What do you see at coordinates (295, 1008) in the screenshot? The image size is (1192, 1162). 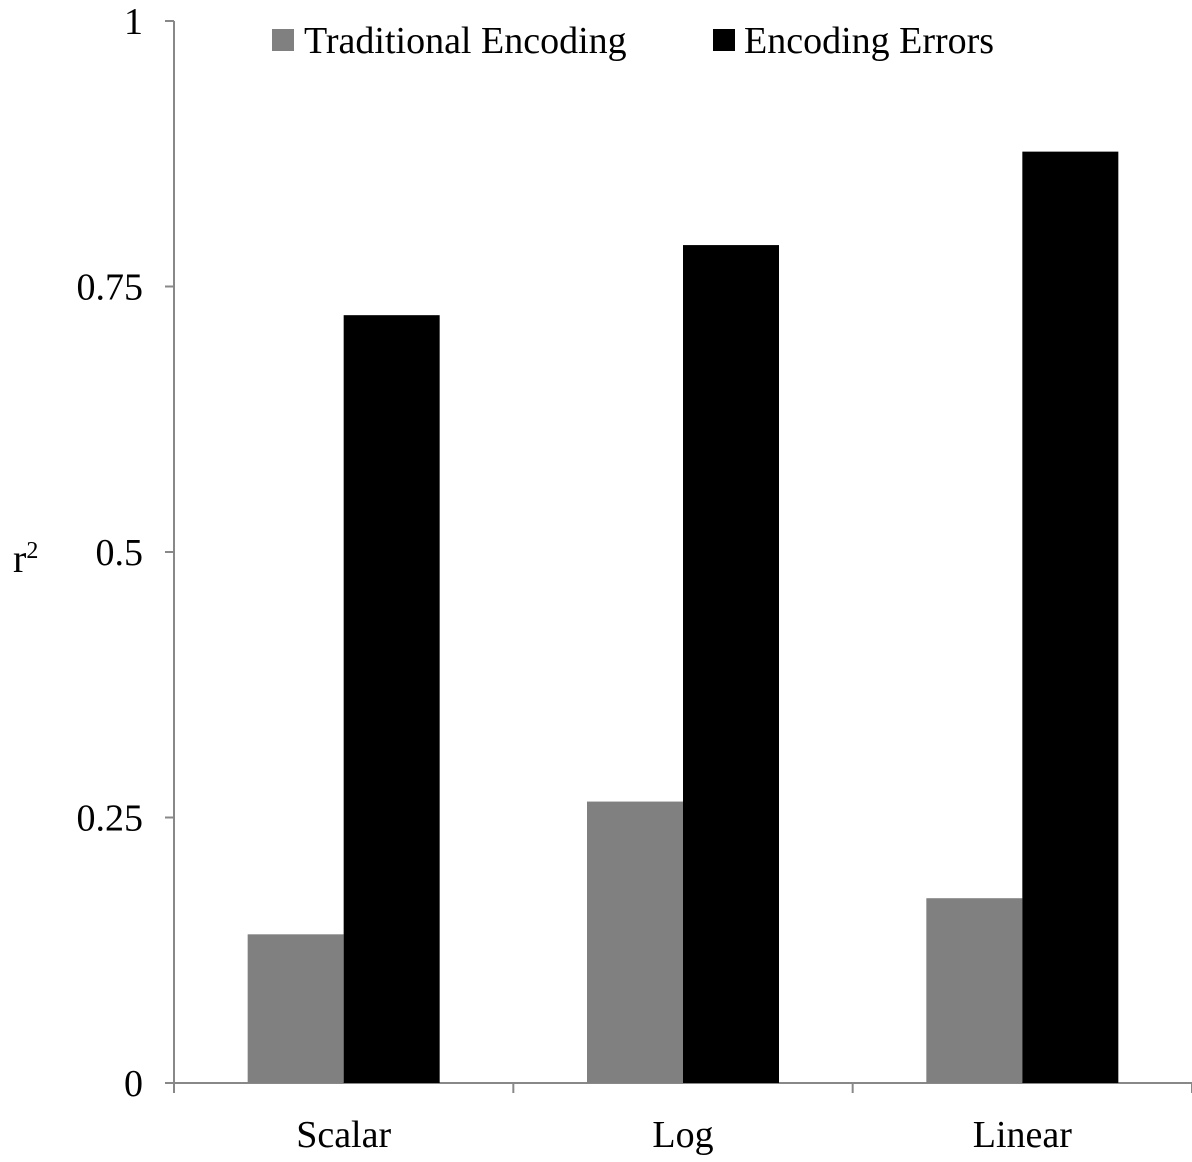 I see `bar-traditional-encoding-scalar` at bounding box center [295, 1008].